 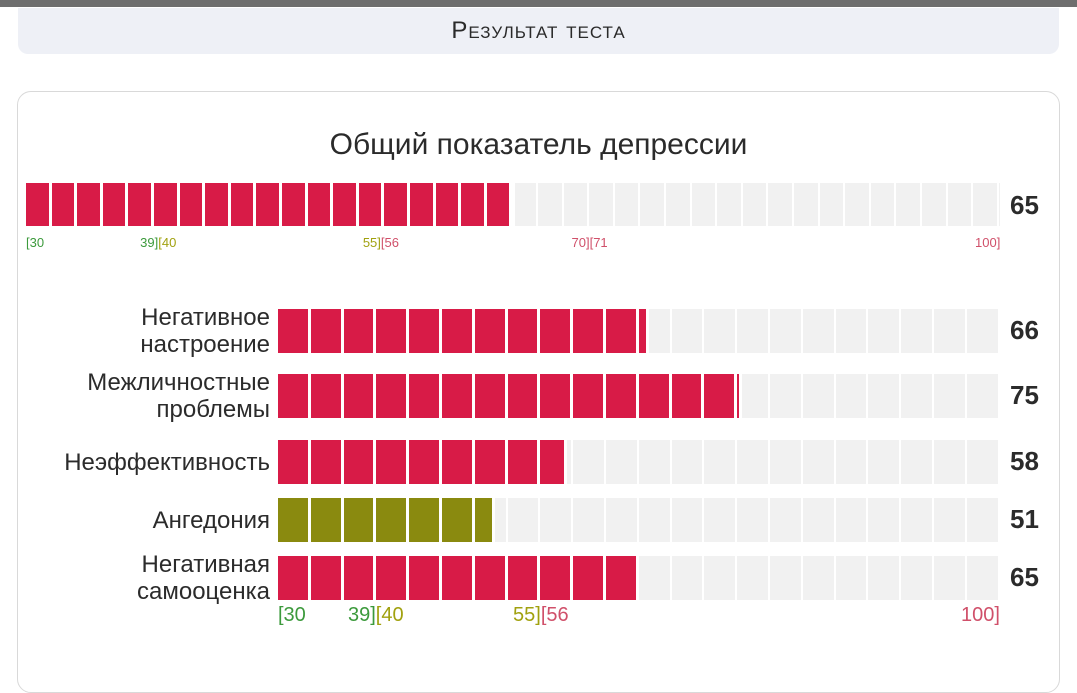 What do you see at coordinates (987, 242) in the screenshot?
I see `total-scale-tick: 100]` at bounding box center [987, 242].